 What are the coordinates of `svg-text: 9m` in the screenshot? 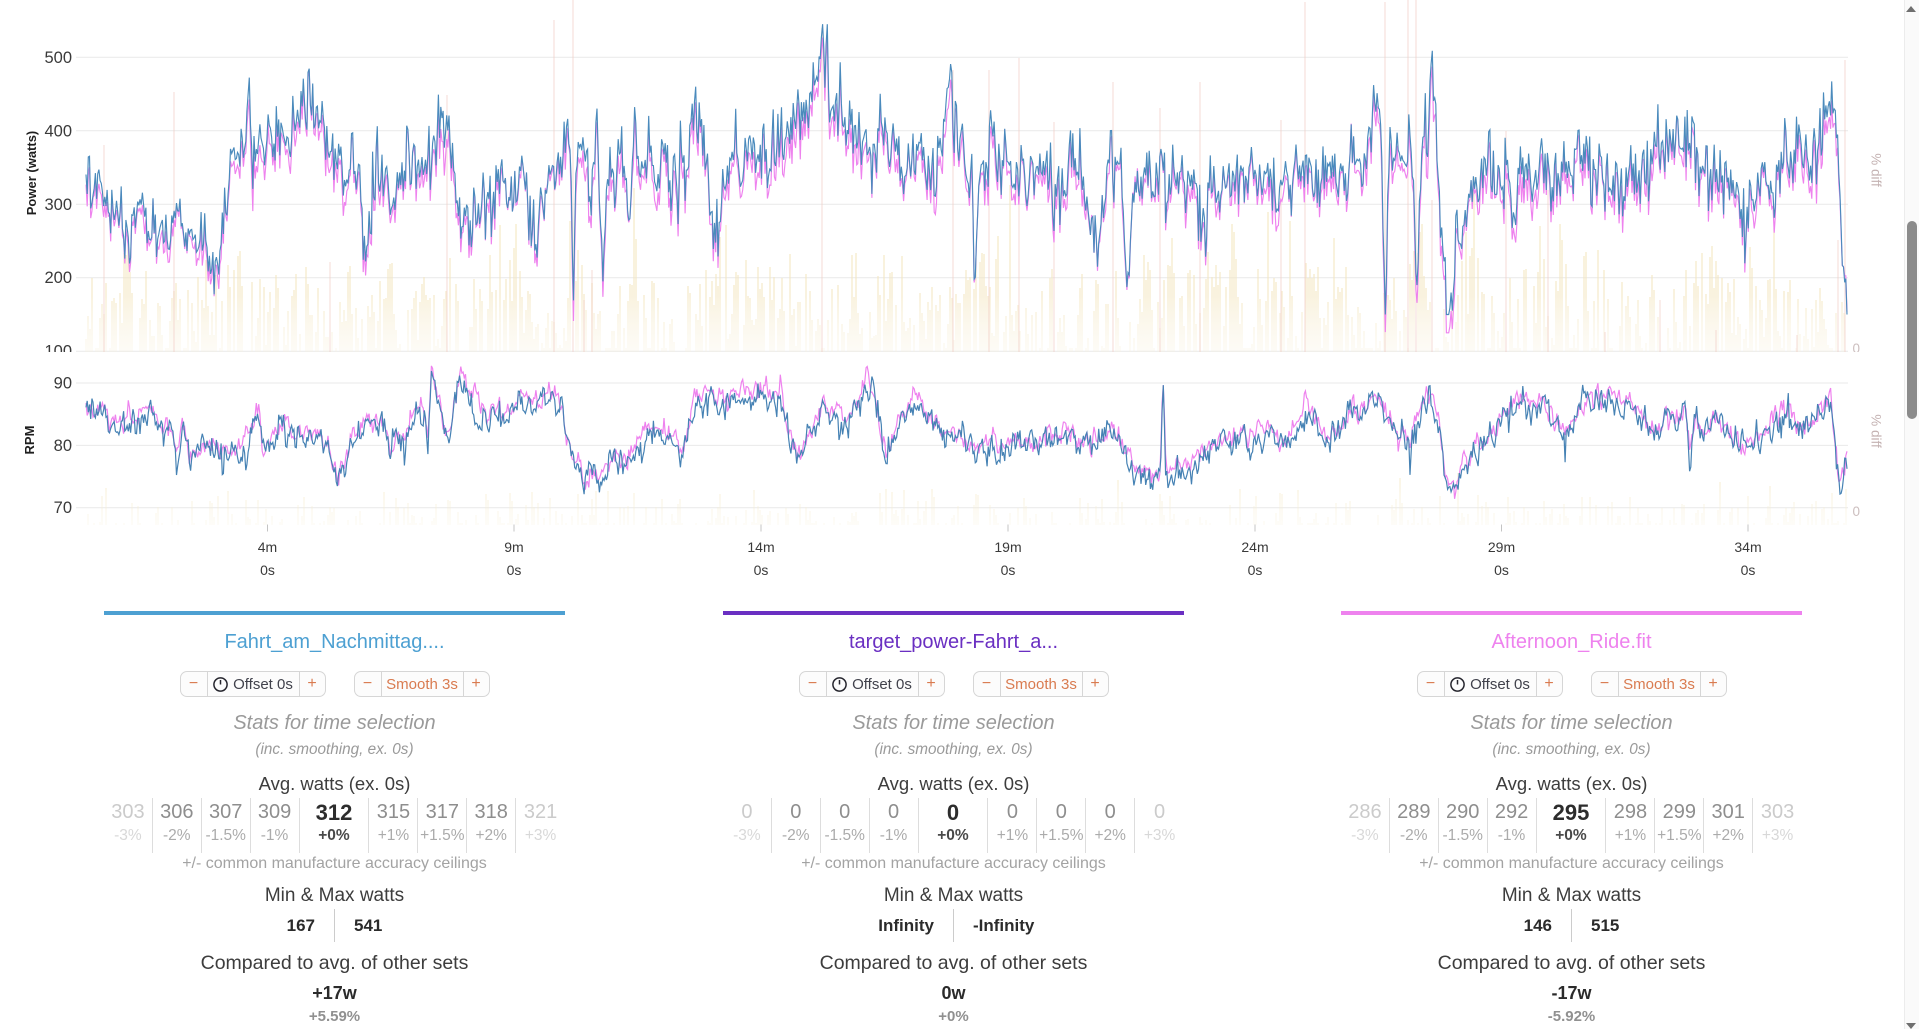 It's located at (513, 547).